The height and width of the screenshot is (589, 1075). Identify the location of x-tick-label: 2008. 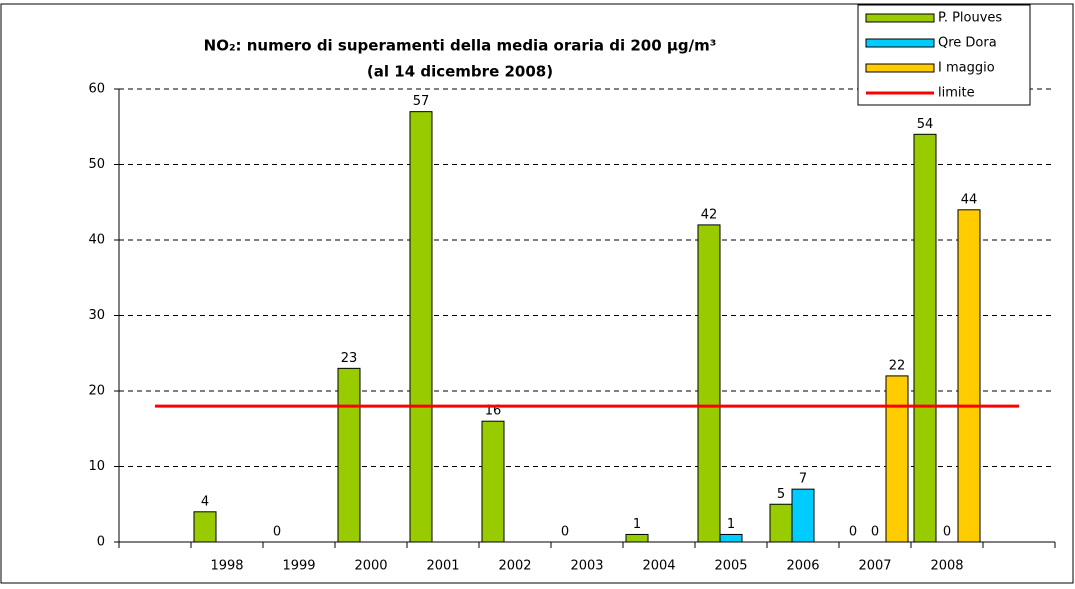
(946, 566).